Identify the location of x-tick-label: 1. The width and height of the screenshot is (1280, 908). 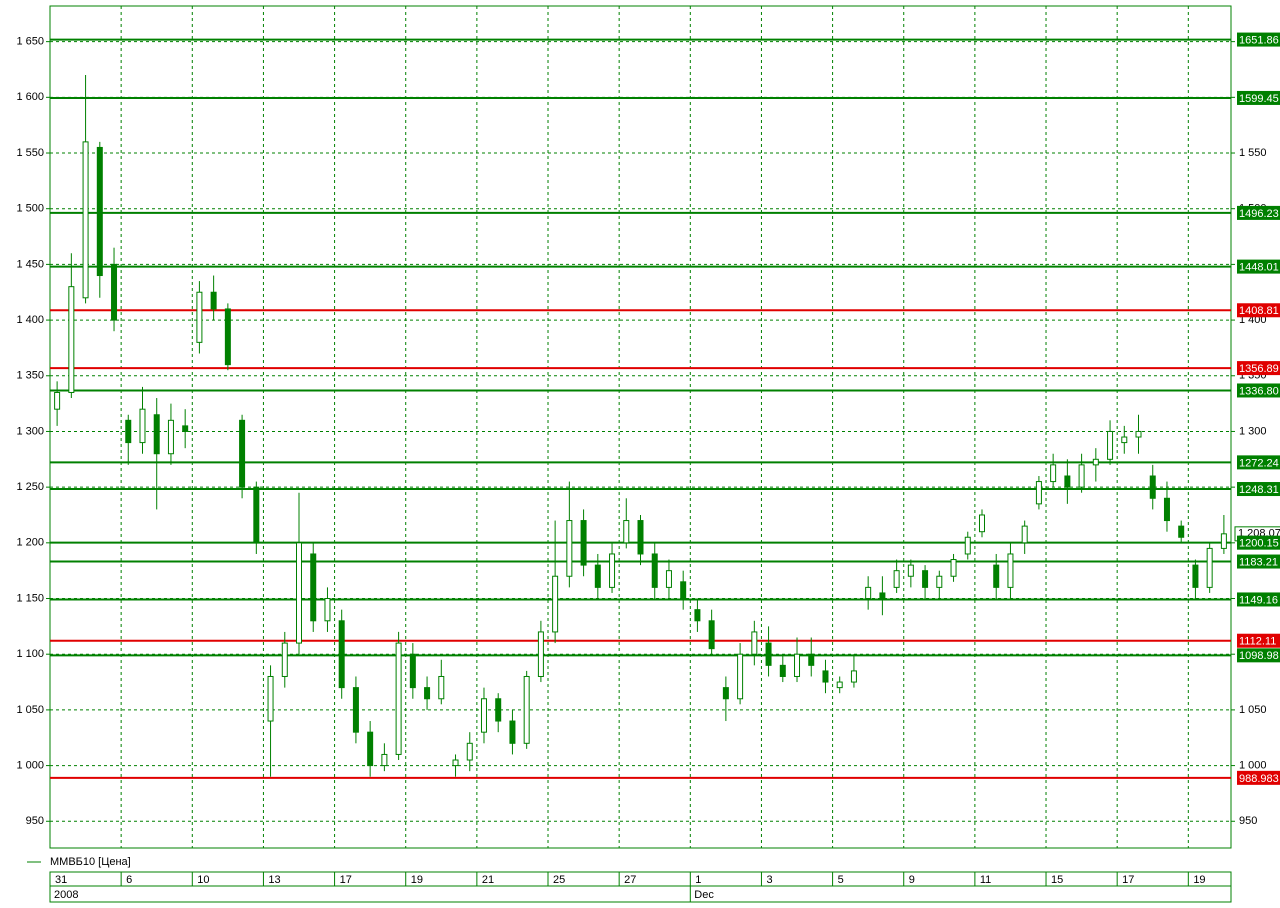
(698, 880).